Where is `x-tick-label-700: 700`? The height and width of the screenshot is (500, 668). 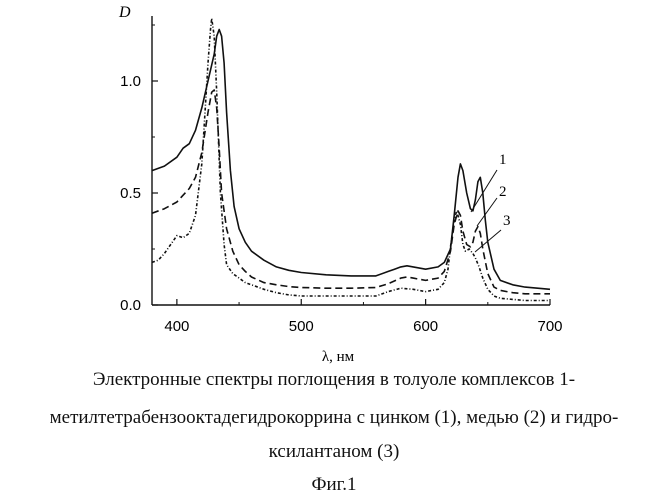
x-tick-label-700: 700 is located at coordinates (549, 326).